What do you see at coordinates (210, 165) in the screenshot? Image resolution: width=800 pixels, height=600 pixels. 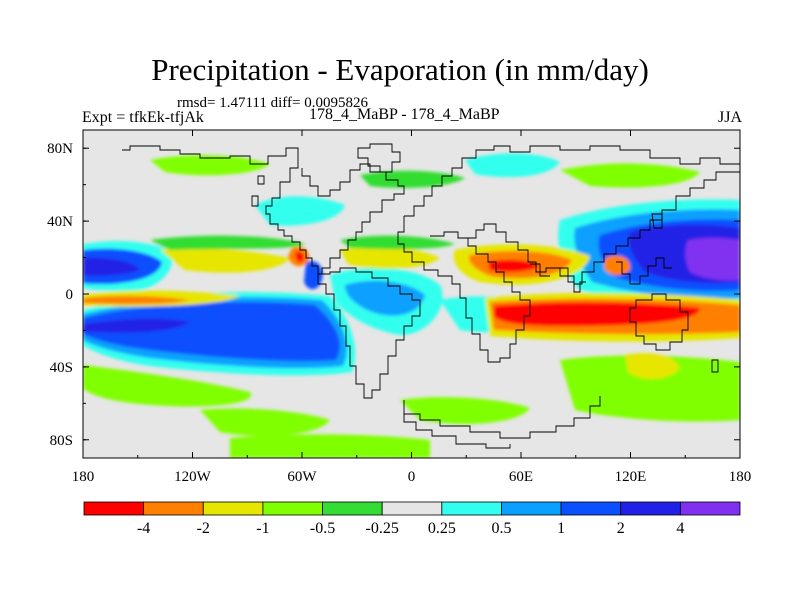 I see `blob-north-green-canada` at bounding box center [210, 165].